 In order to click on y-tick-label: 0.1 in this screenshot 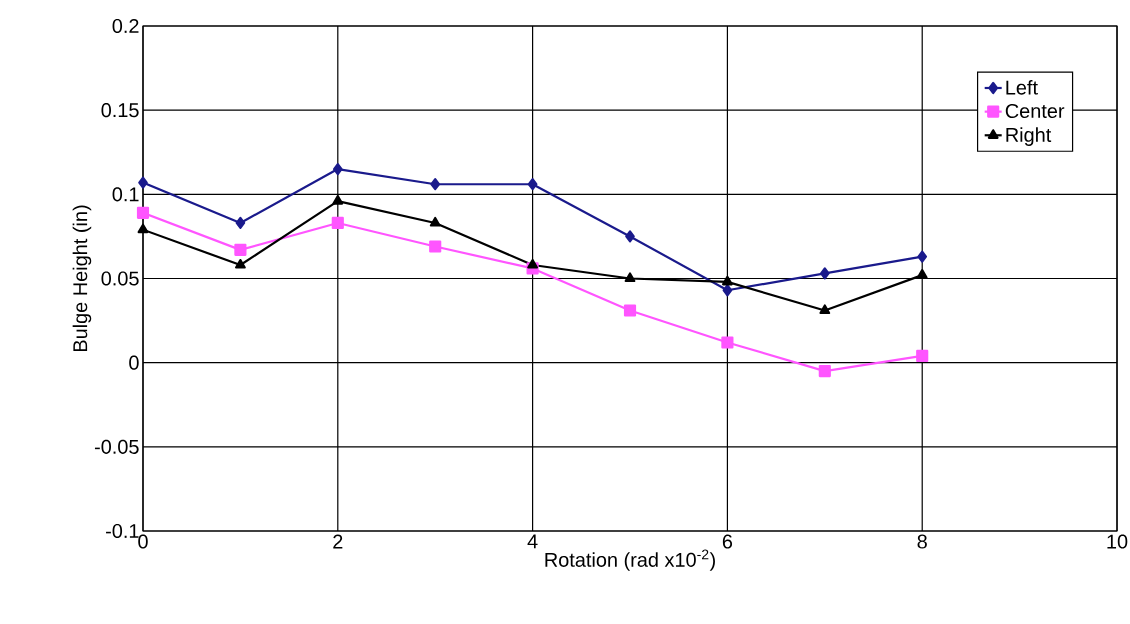, I will do `click(125, 194)`.